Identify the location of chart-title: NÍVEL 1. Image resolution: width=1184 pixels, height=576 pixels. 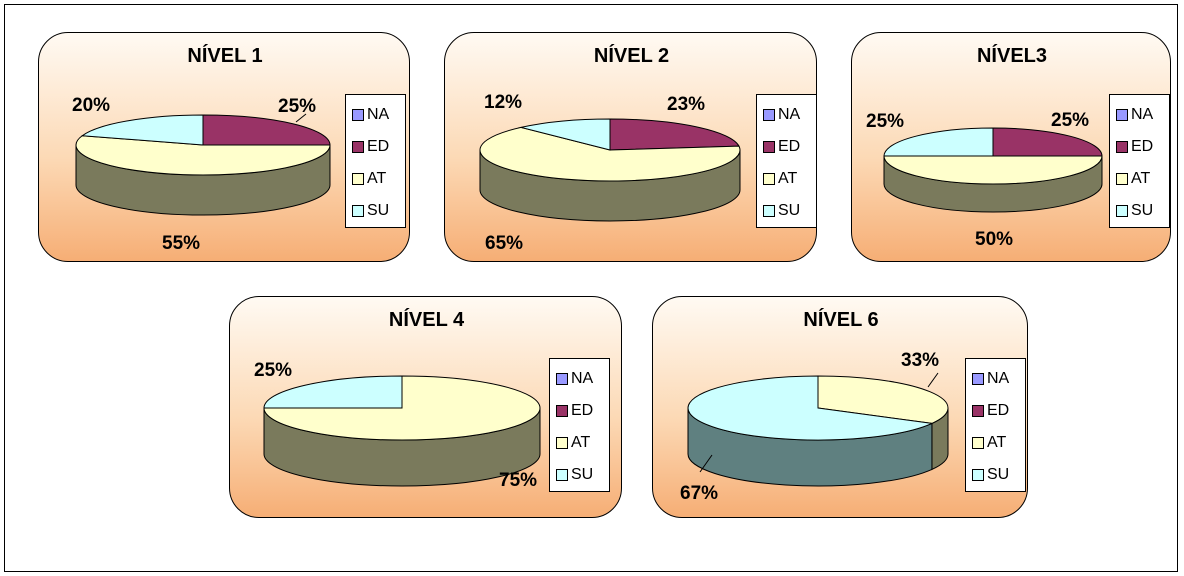
(225, 56).